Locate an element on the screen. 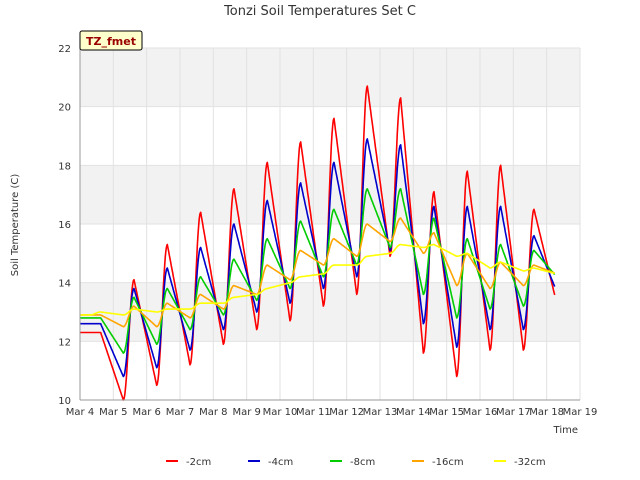 This screenshot has height=480, width=640. y-tick-label: 22 is located at coordinates (64, 49).